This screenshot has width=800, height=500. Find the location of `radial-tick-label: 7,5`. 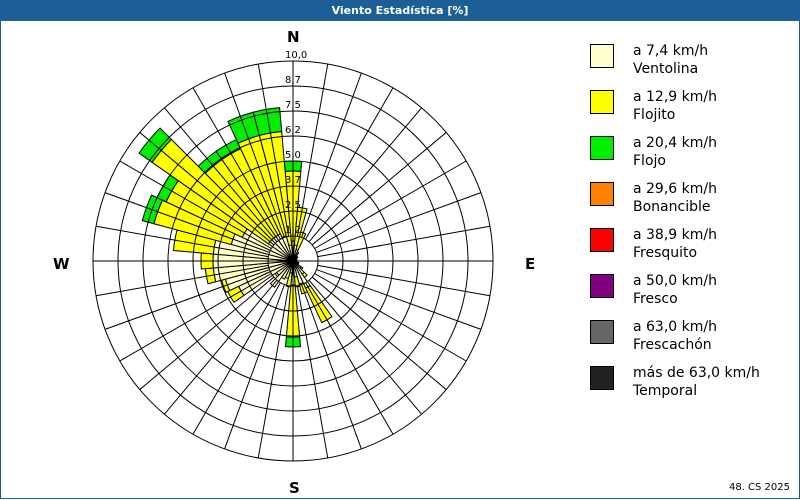

radial-tick-label: 7,5 is located at coordinates (293, 105).